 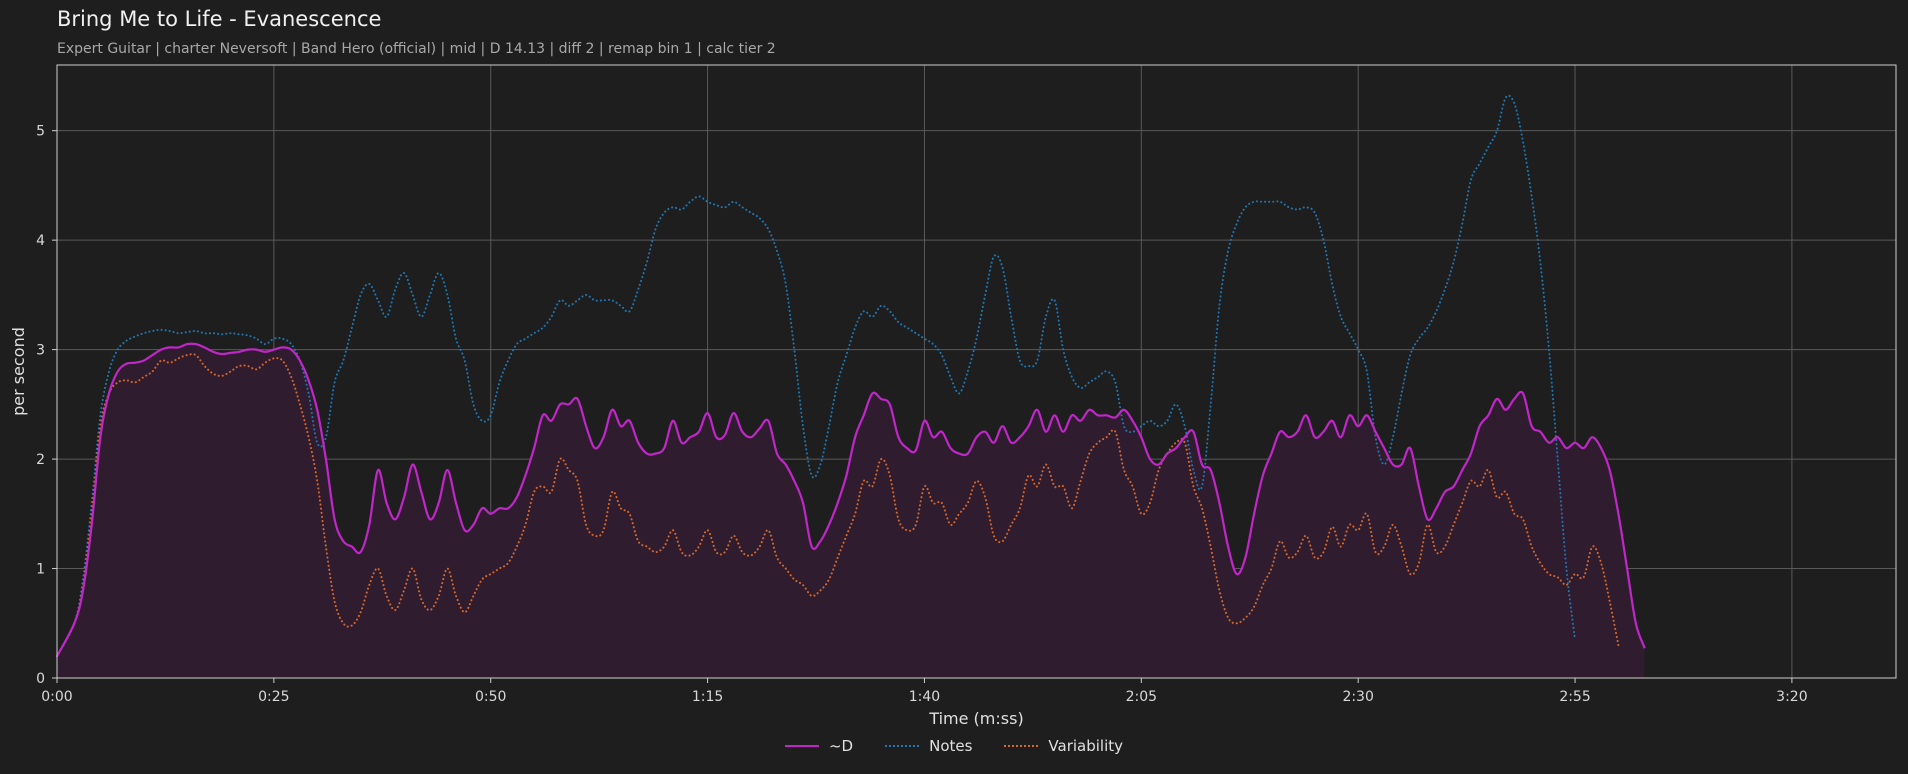 What do you see at coordinates (219, 19) in the screenshot?
I see `chart-title: Bring Me to Life - Evanescence` at bounding box center [219, 19].